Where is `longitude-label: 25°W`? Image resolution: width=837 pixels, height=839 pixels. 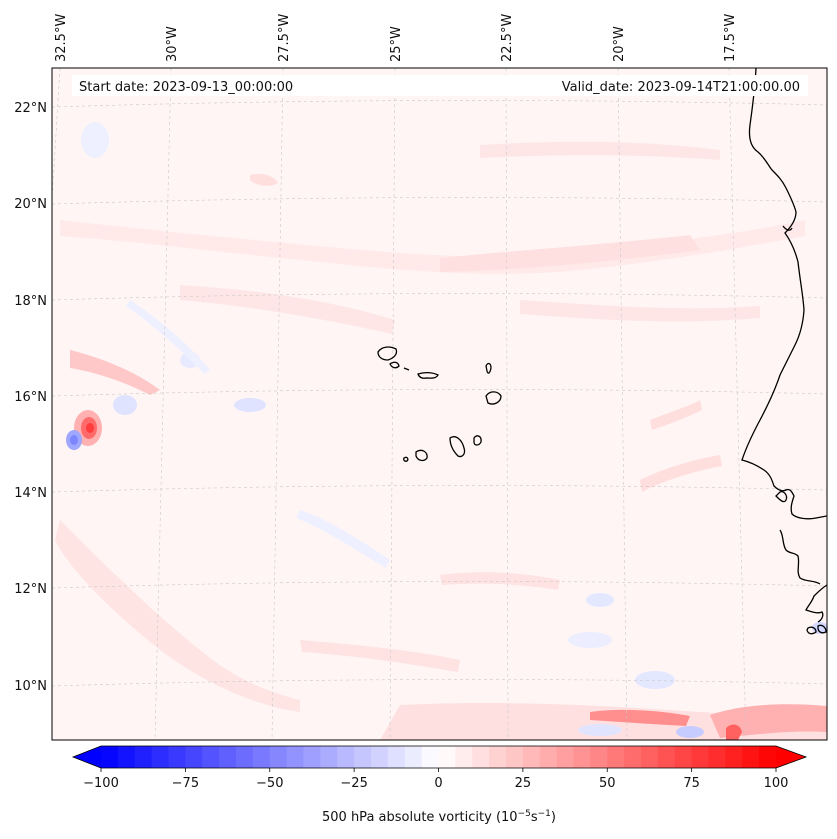 longitude-label: 25°W is located at coordinates (396, 44).